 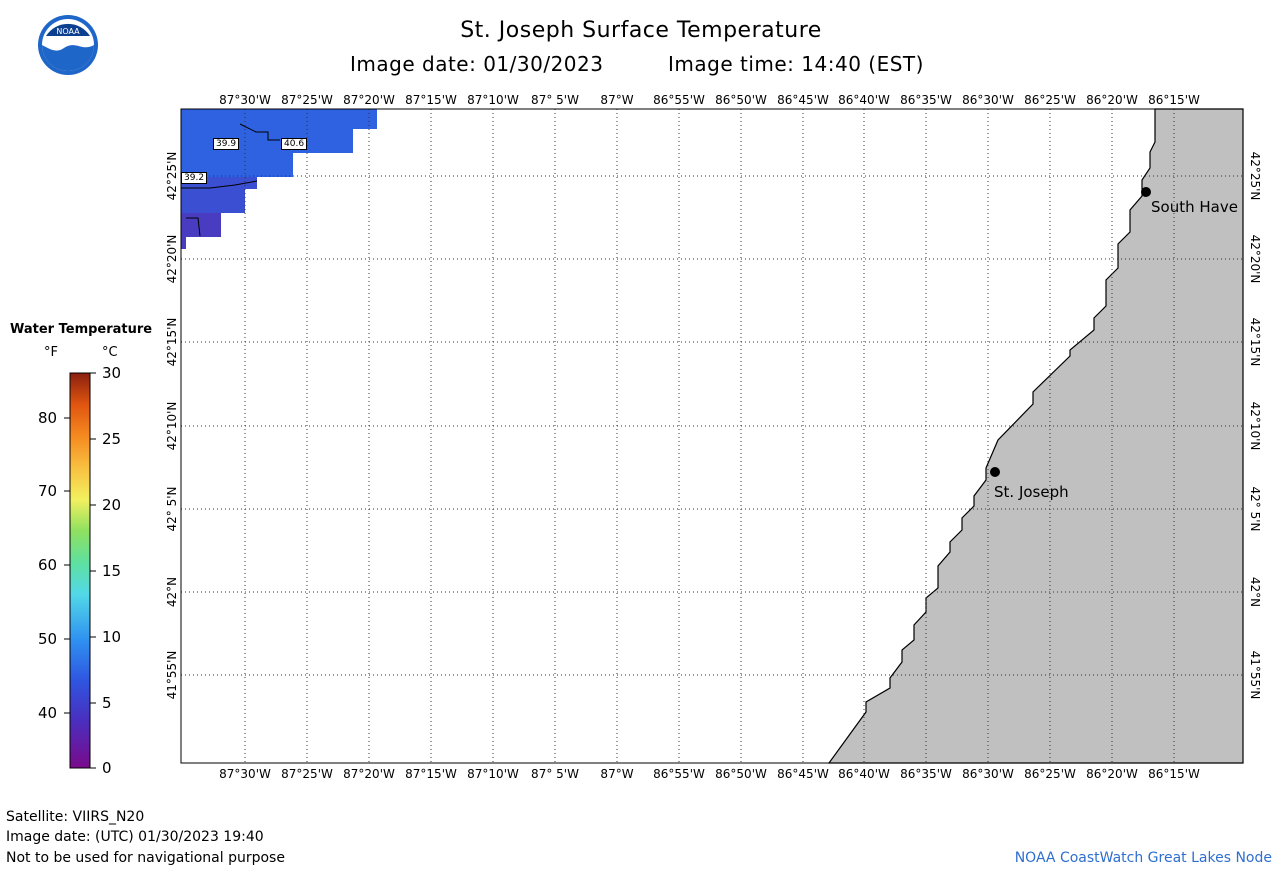 I want to click on lon-label-top: 87° 5'W, so click(x=555, y=100).